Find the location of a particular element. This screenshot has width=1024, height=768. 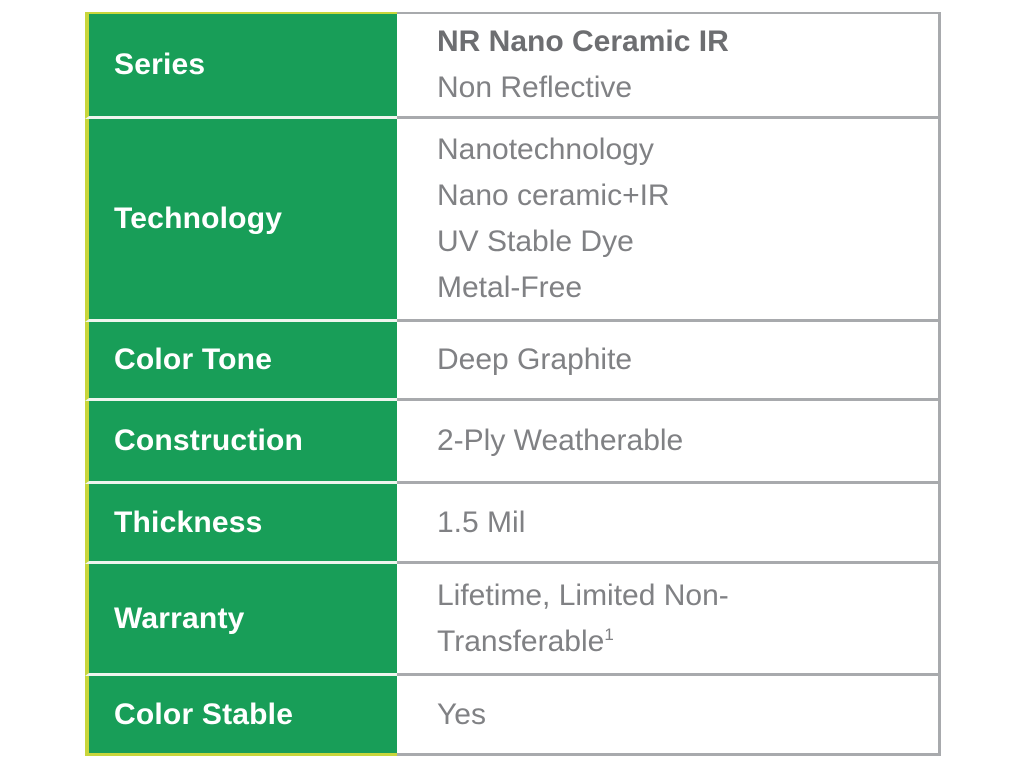

row-label: Warranty is located at coordinates (179, 618).